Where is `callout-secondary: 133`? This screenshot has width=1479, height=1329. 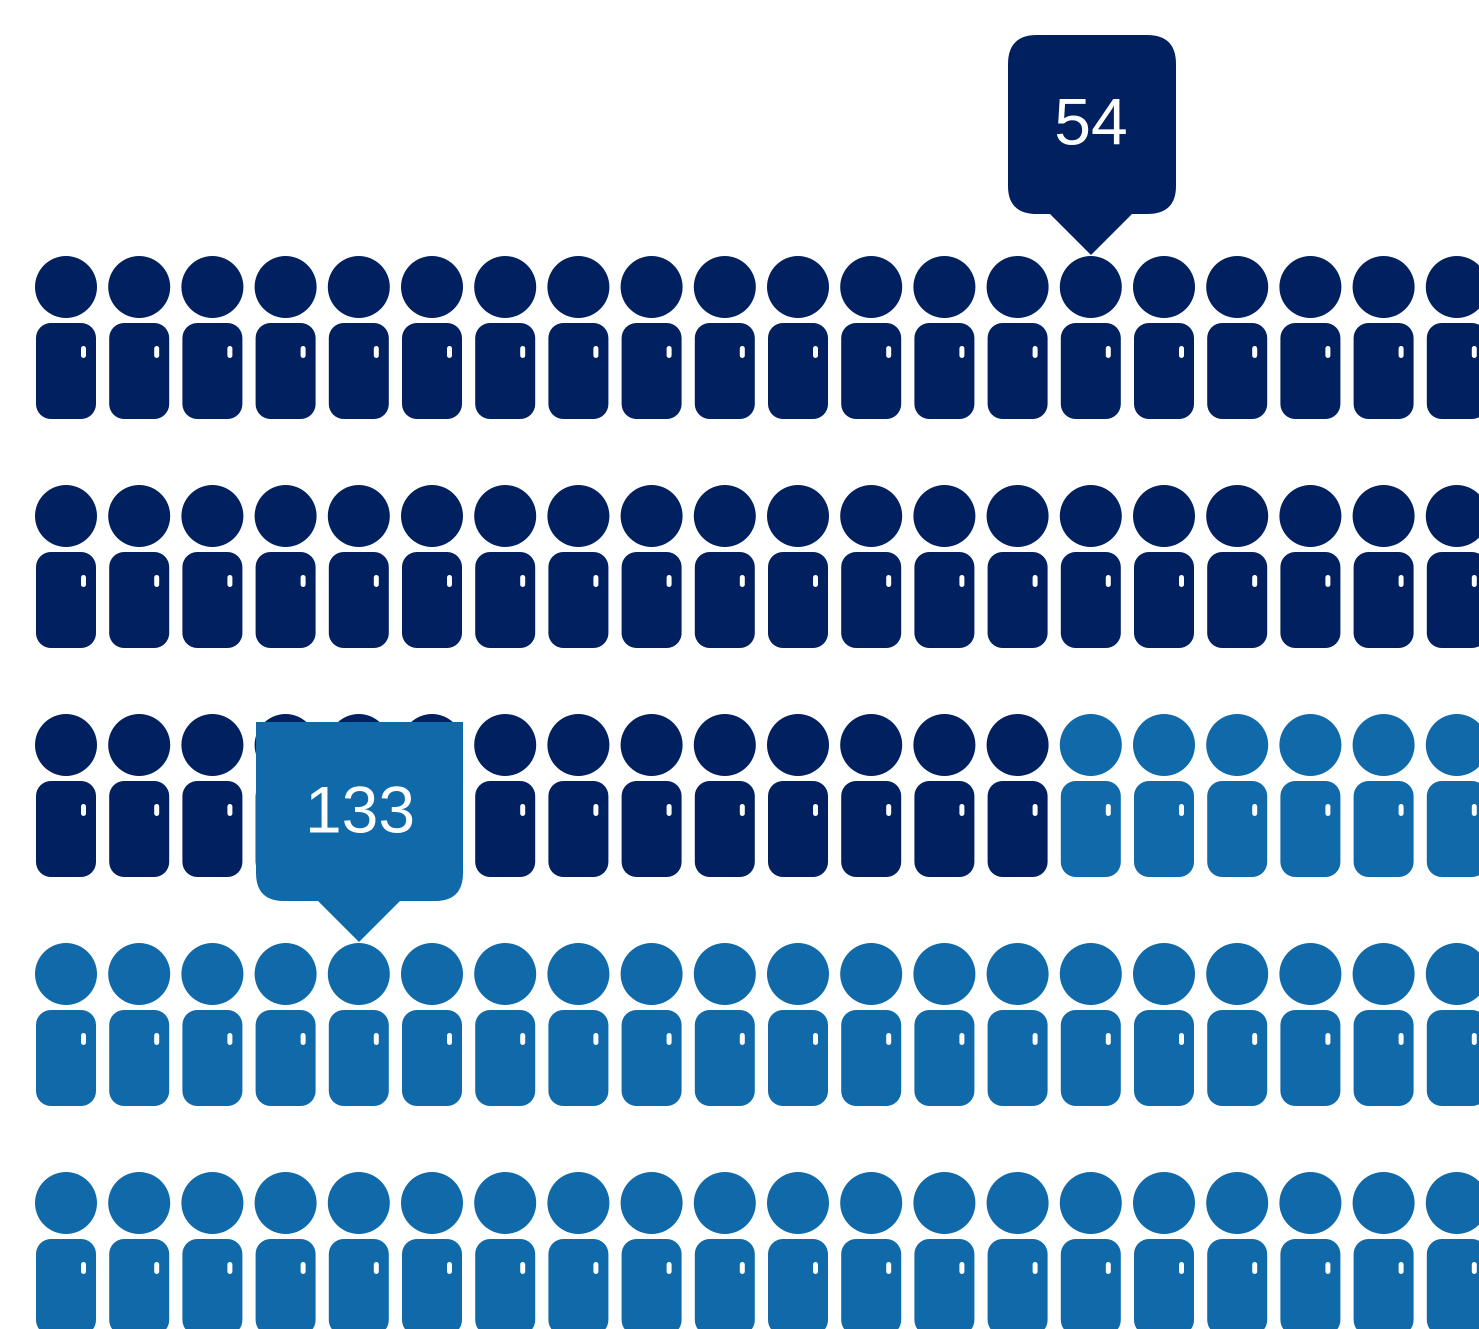
callout-secondary: 133 is located at coordinates (359, 832).